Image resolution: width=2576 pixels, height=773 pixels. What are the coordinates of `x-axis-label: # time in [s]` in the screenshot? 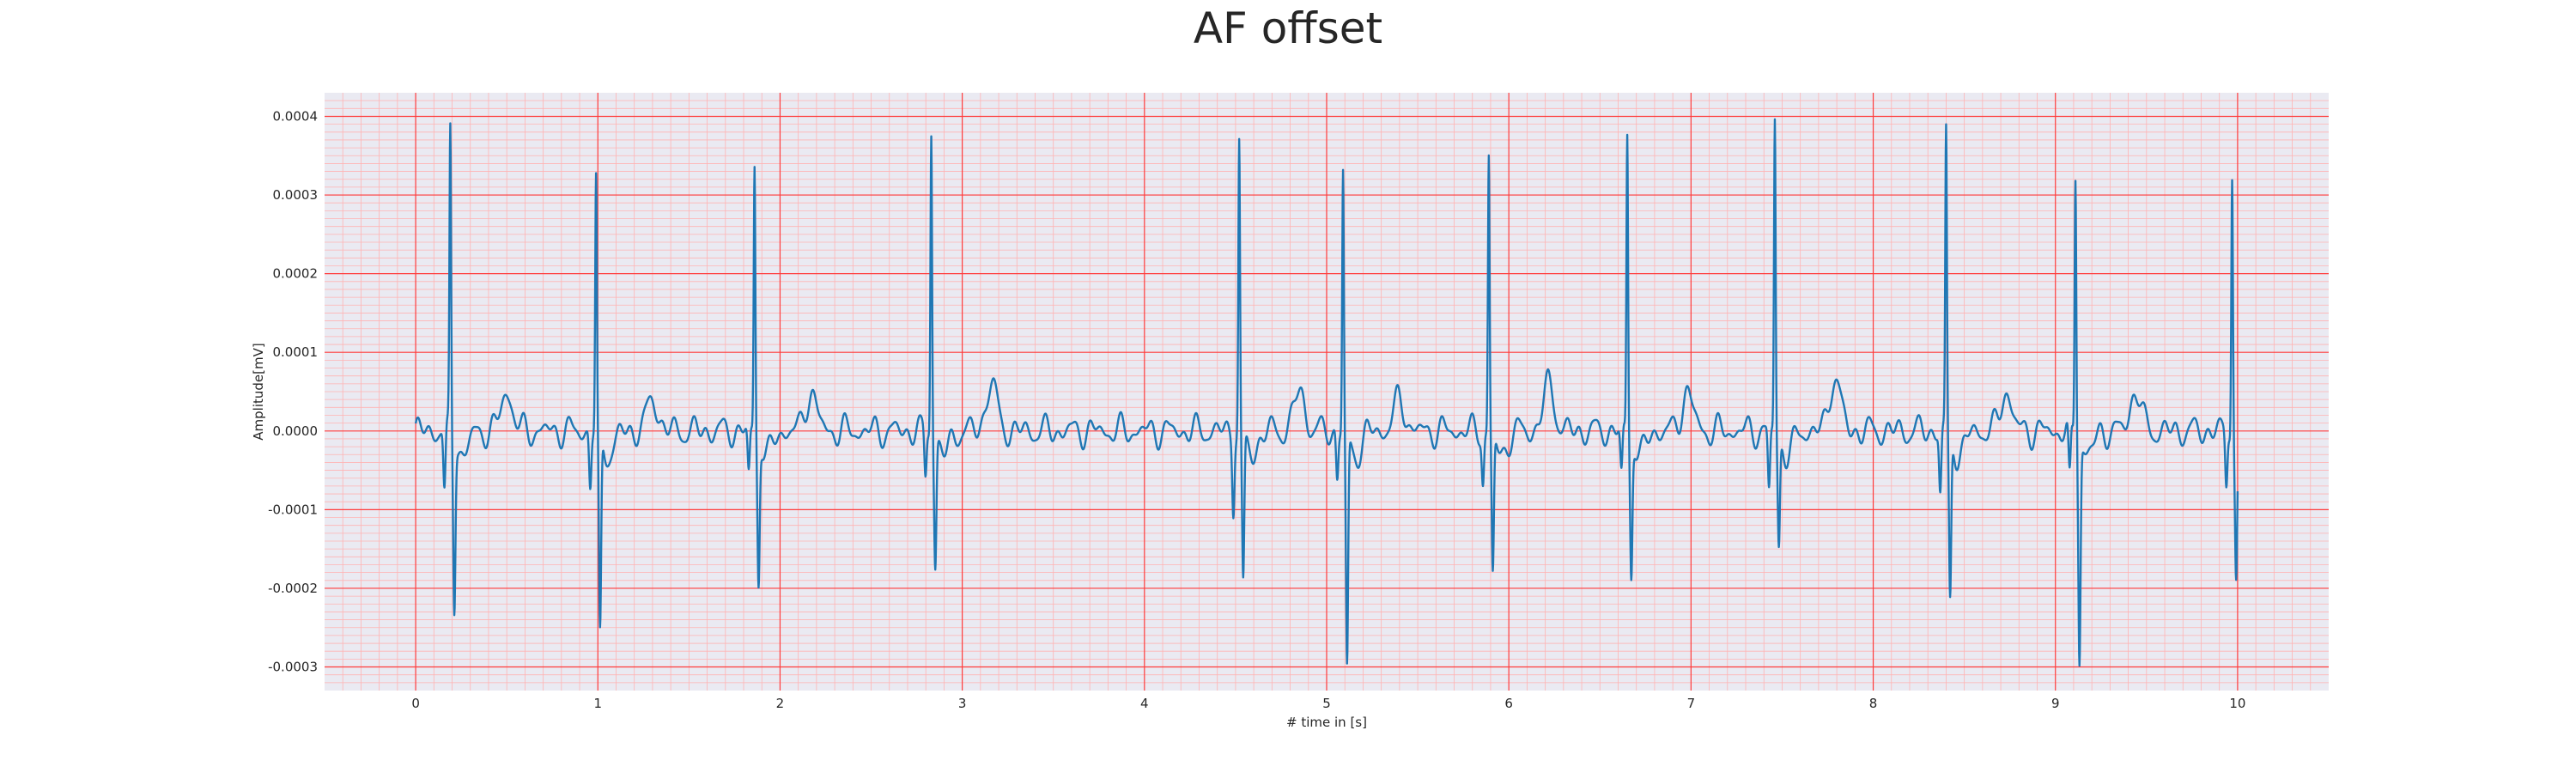 It's located at (1327, 722).